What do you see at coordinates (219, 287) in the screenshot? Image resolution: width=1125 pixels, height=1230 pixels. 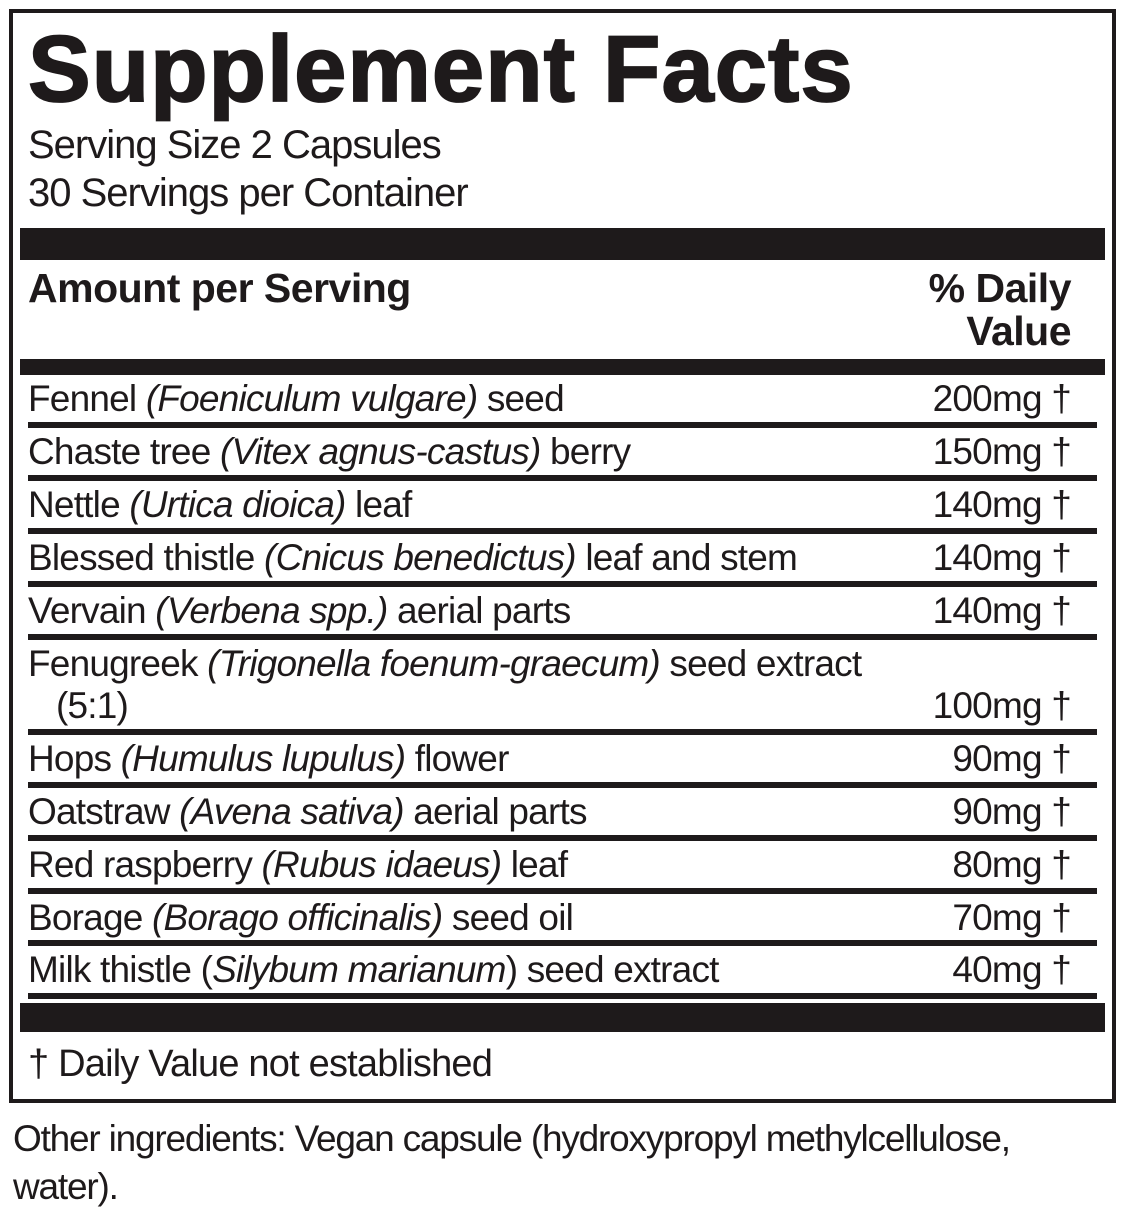 I see `amount-per-serving-header: Amount per Serving` at bounding box center [219, 287].